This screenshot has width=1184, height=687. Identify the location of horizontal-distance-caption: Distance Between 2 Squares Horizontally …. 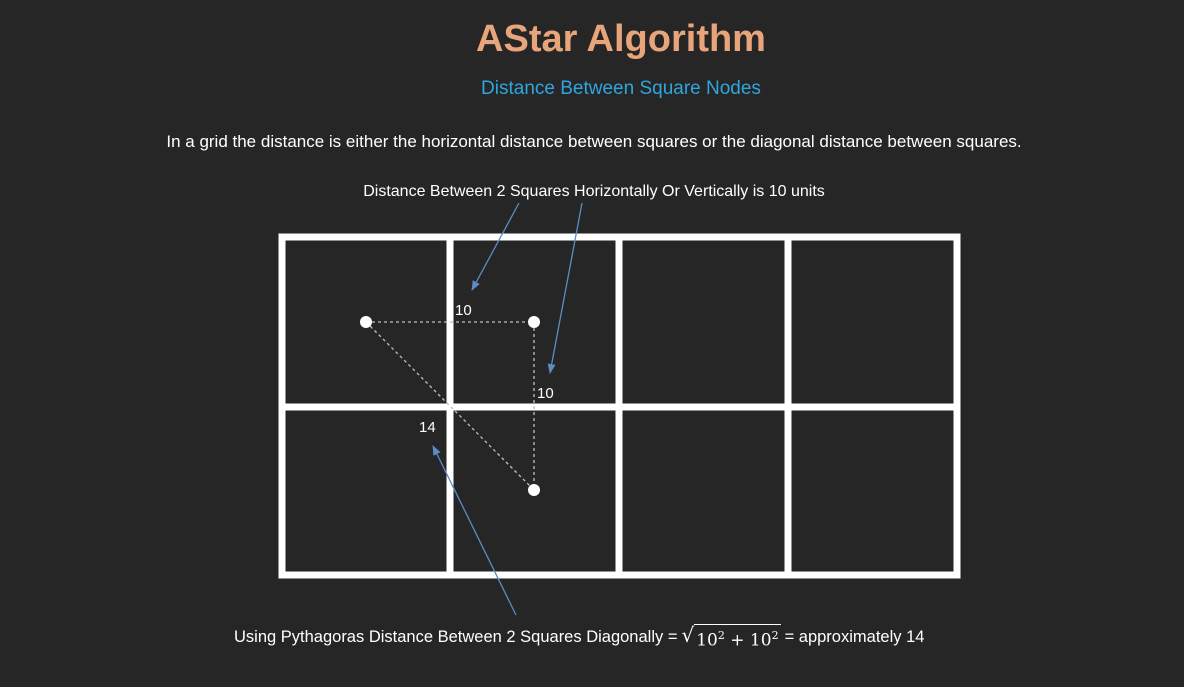
(594, 191).